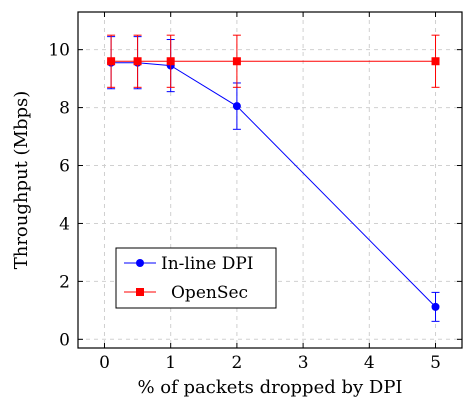  What do you see at coordinates (64, 340) in the screenshot?
I see `y-tick-label: 0` at bounding box center [64, 340].